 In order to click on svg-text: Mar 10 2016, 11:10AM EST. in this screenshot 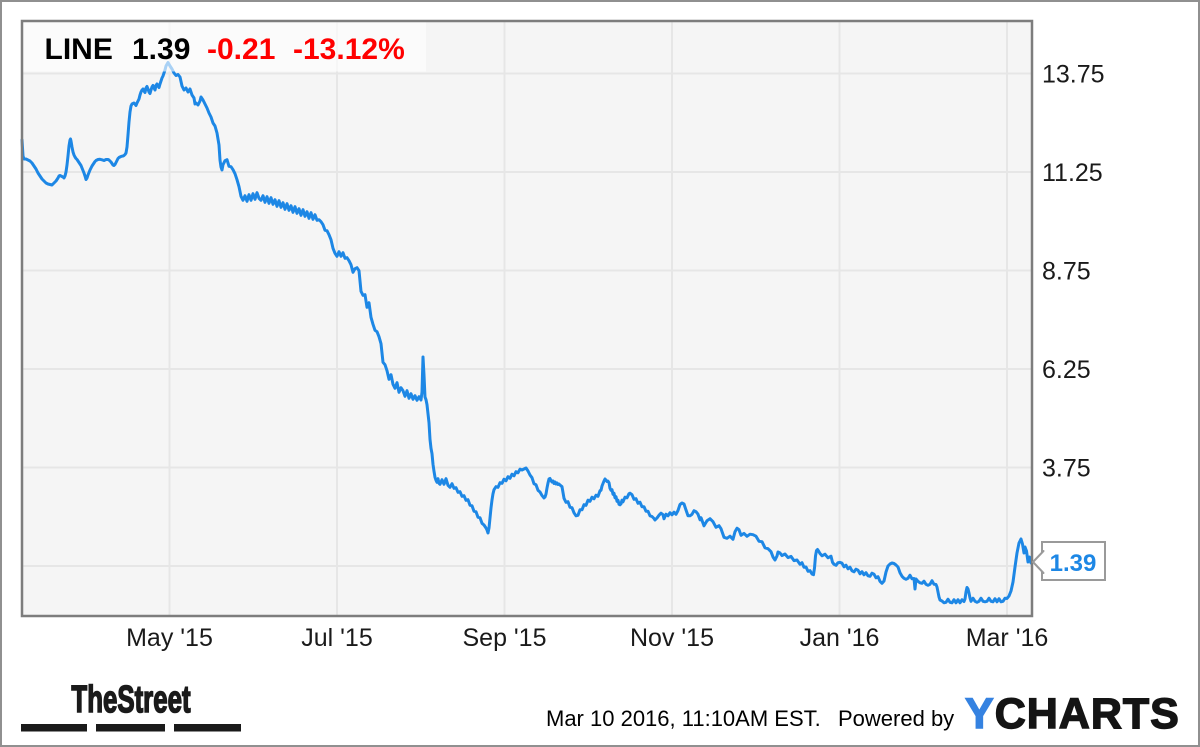, I will do `click(683, 718)`.